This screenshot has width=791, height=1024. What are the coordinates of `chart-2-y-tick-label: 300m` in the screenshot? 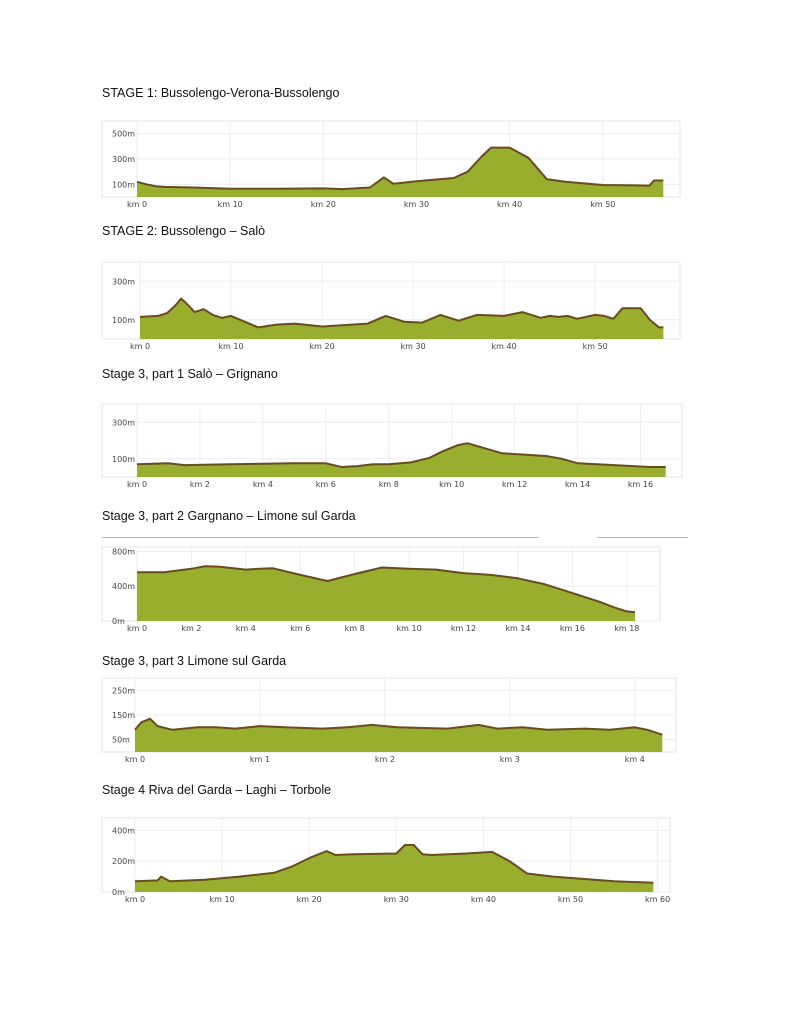 It's located at (123, 281).